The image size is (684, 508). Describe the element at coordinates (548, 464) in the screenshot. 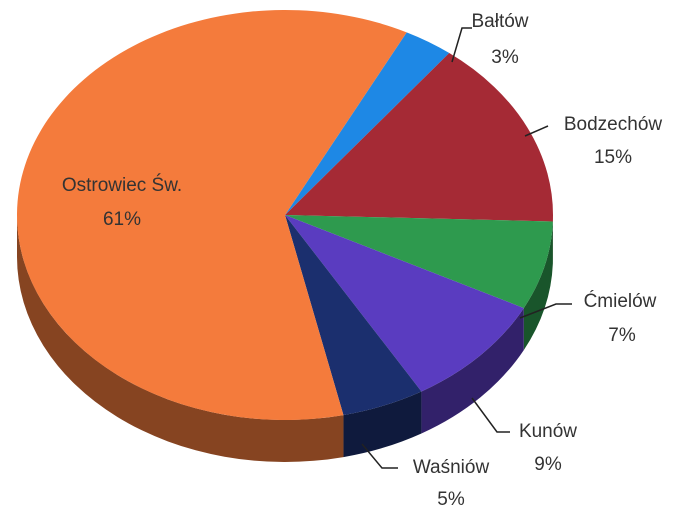

I see `value-label: 9%` at that location.